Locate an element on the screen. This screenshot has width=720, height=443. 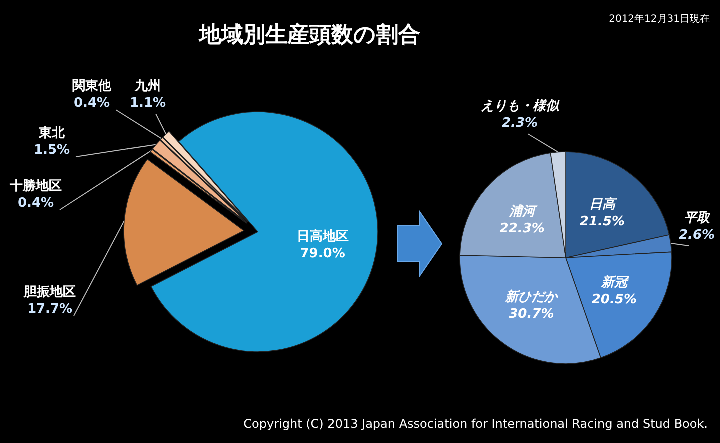
data-label: 2.3% is located at coordinates (520, 123).